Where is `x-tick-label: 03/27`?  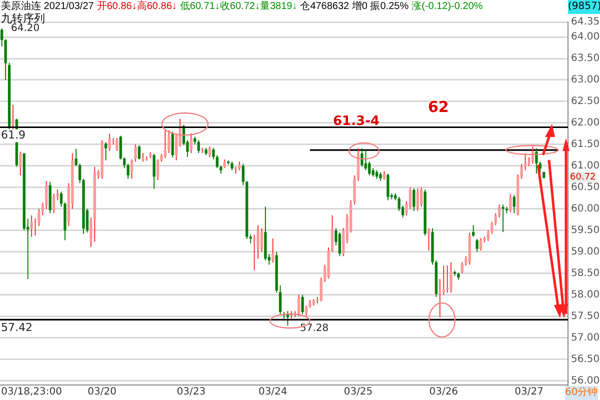
x-tick-label: 03/27 is located at coordinates (529, 392).